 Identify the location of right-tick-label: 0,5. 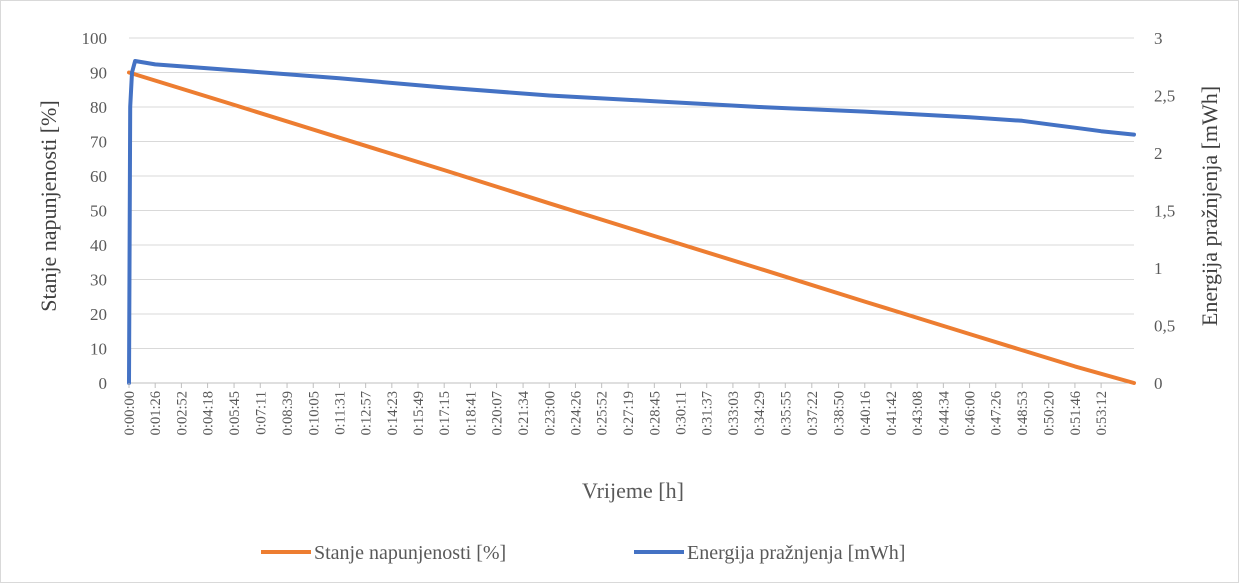
(1164, 326).